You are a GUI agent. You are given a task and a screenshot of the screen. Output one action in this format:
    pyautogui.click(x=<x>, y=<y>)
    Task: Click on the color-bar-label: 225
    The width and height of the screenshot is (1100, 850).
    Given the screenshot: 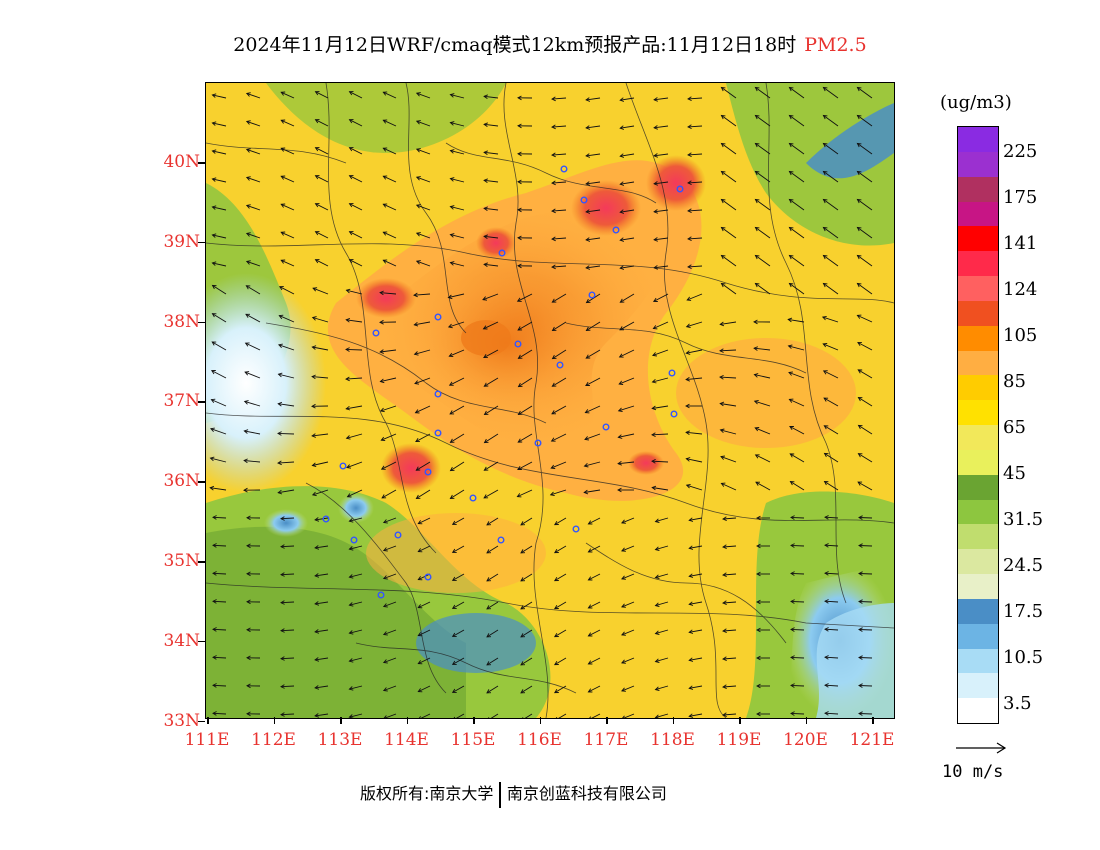 What is the action you would take?
    pyautogui.click(x=1020, y=151)
    